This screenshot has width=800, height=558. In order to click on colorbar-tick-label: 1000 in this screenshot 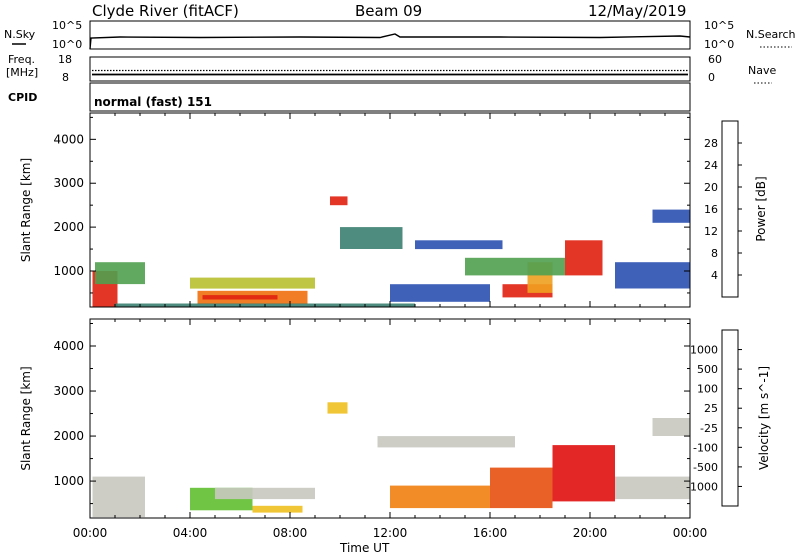, I will do `click(704, 350)`.